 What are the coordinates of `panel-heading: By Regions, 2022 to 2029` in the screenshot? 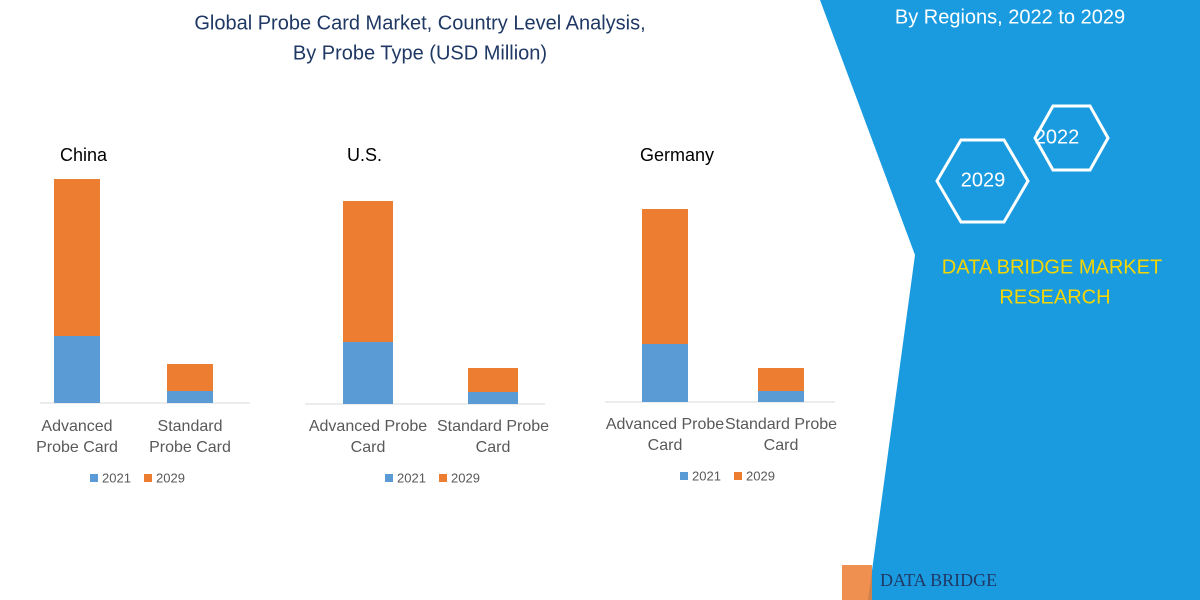 It's located at (1010, 17).